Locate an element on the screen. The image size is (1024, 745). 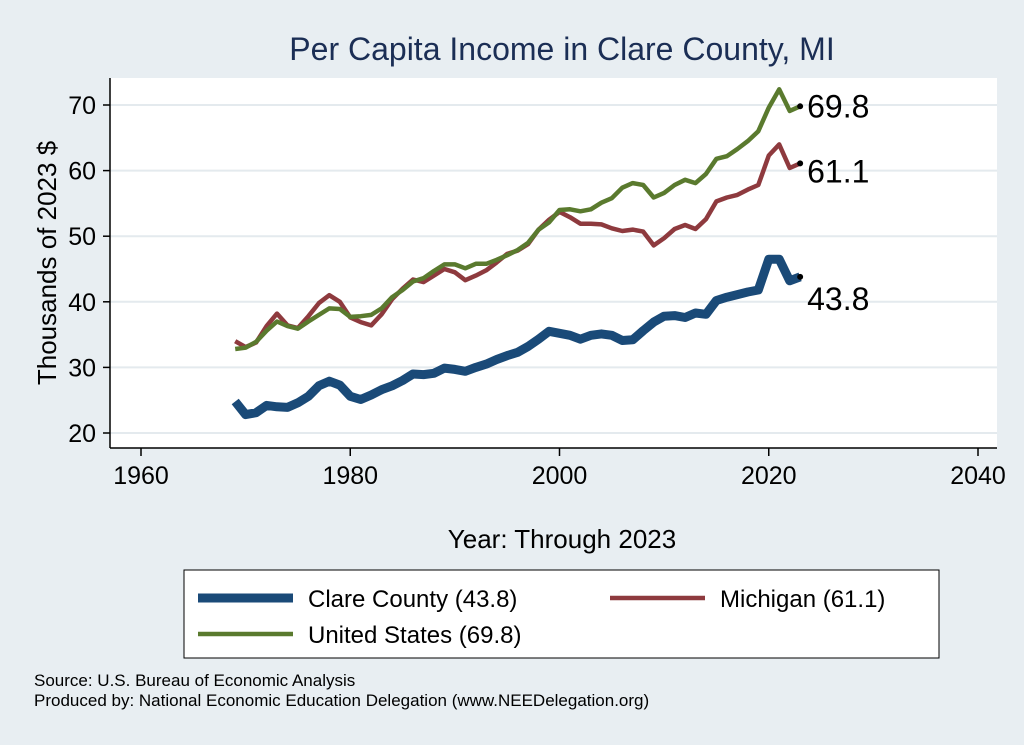
end-labels: 43.8 61.1 69.8 is located at coordinates (833, 202).